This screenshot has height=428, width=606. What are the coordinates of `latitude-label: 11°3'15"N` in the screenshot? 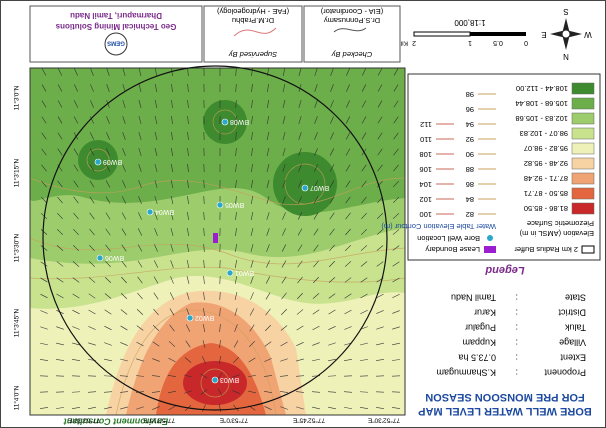 It's located at (17, 172).